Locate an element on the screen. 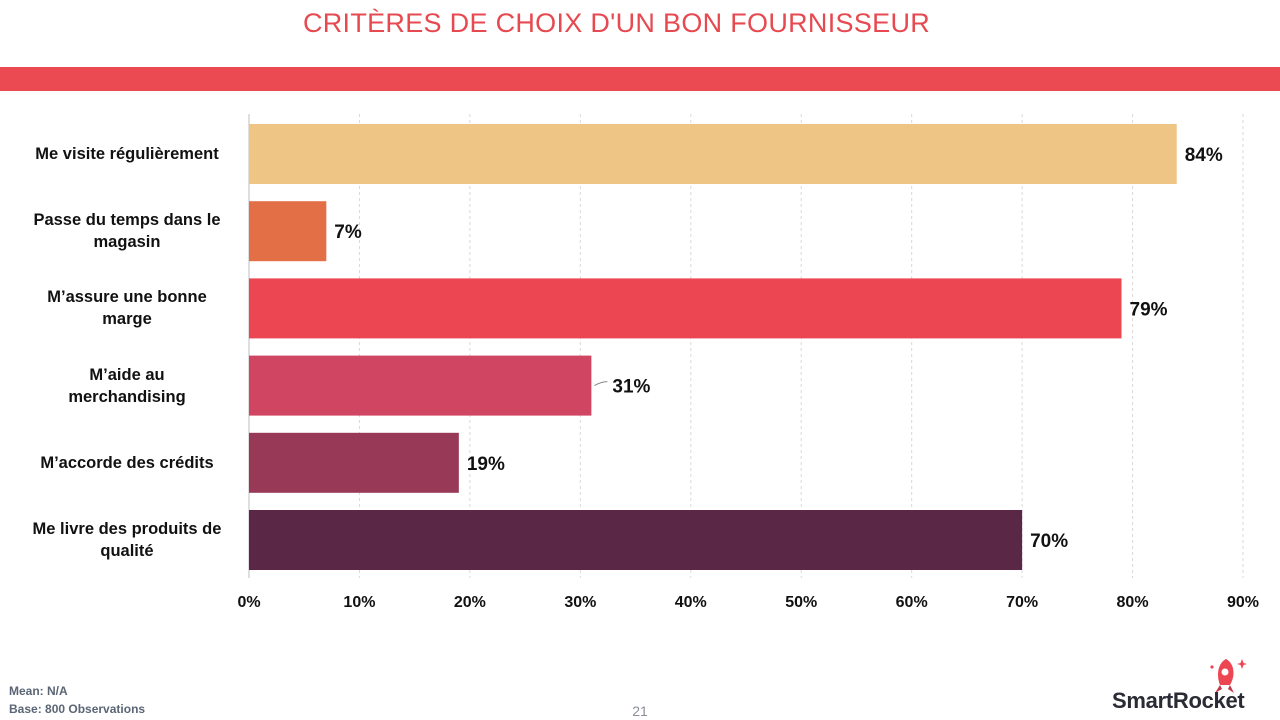 The width and height of the screenshot is (1280, 720). data-label: 7% is located at coordinates (348, 232).